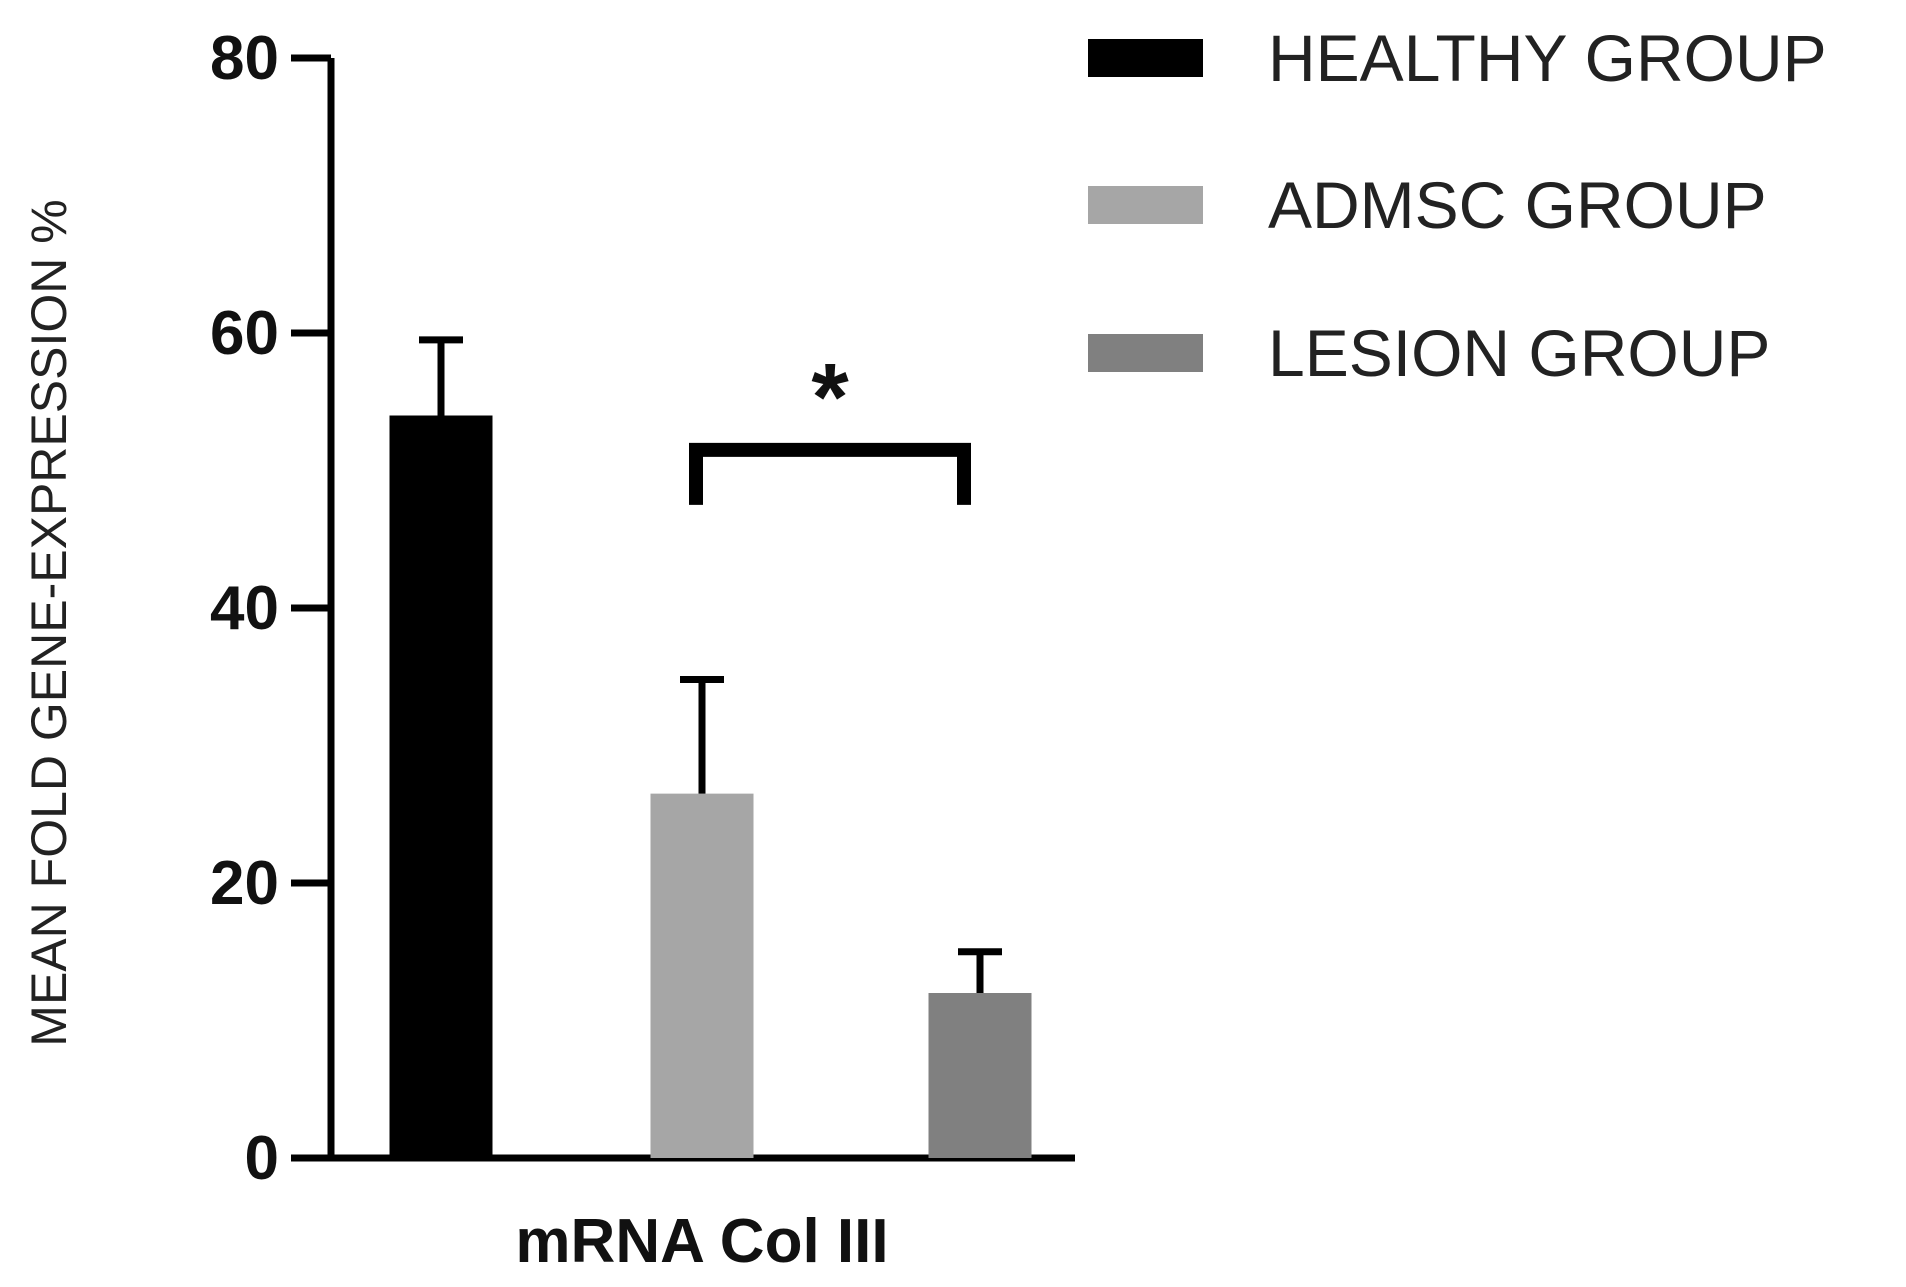  What do you see at coordinates (702, 975) in the screenshot?
I see `bar-admsc-group` at bounding box center [702, 975].